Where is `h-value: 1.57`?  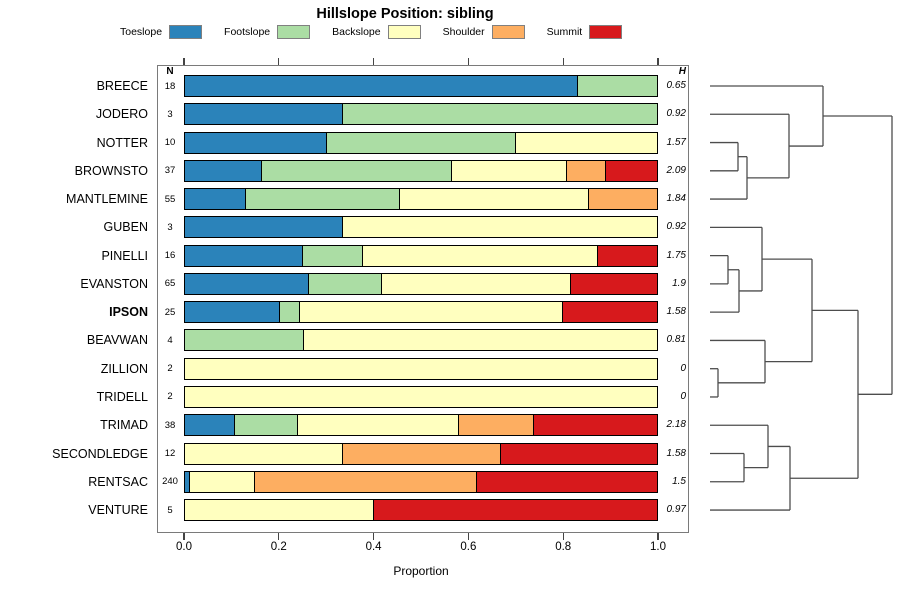
h-value: 1.57 is located at coordinates (676, 142).